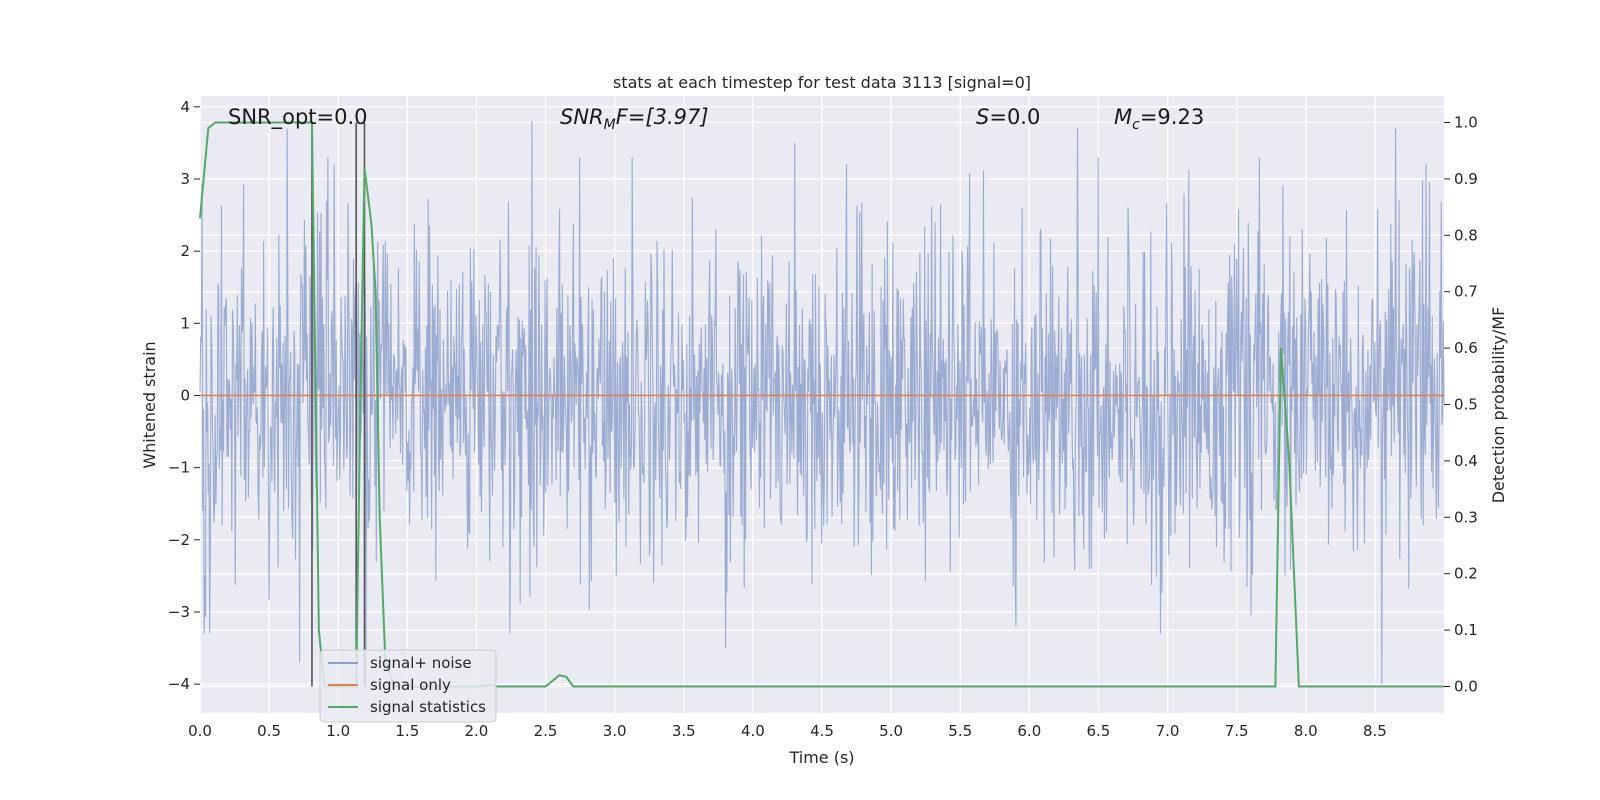  What do you see at coordinates (662, 117) in the screenshot?
I see `annotation-snr-mf-value: F=[3.97]` at bounding box center [662, 117].